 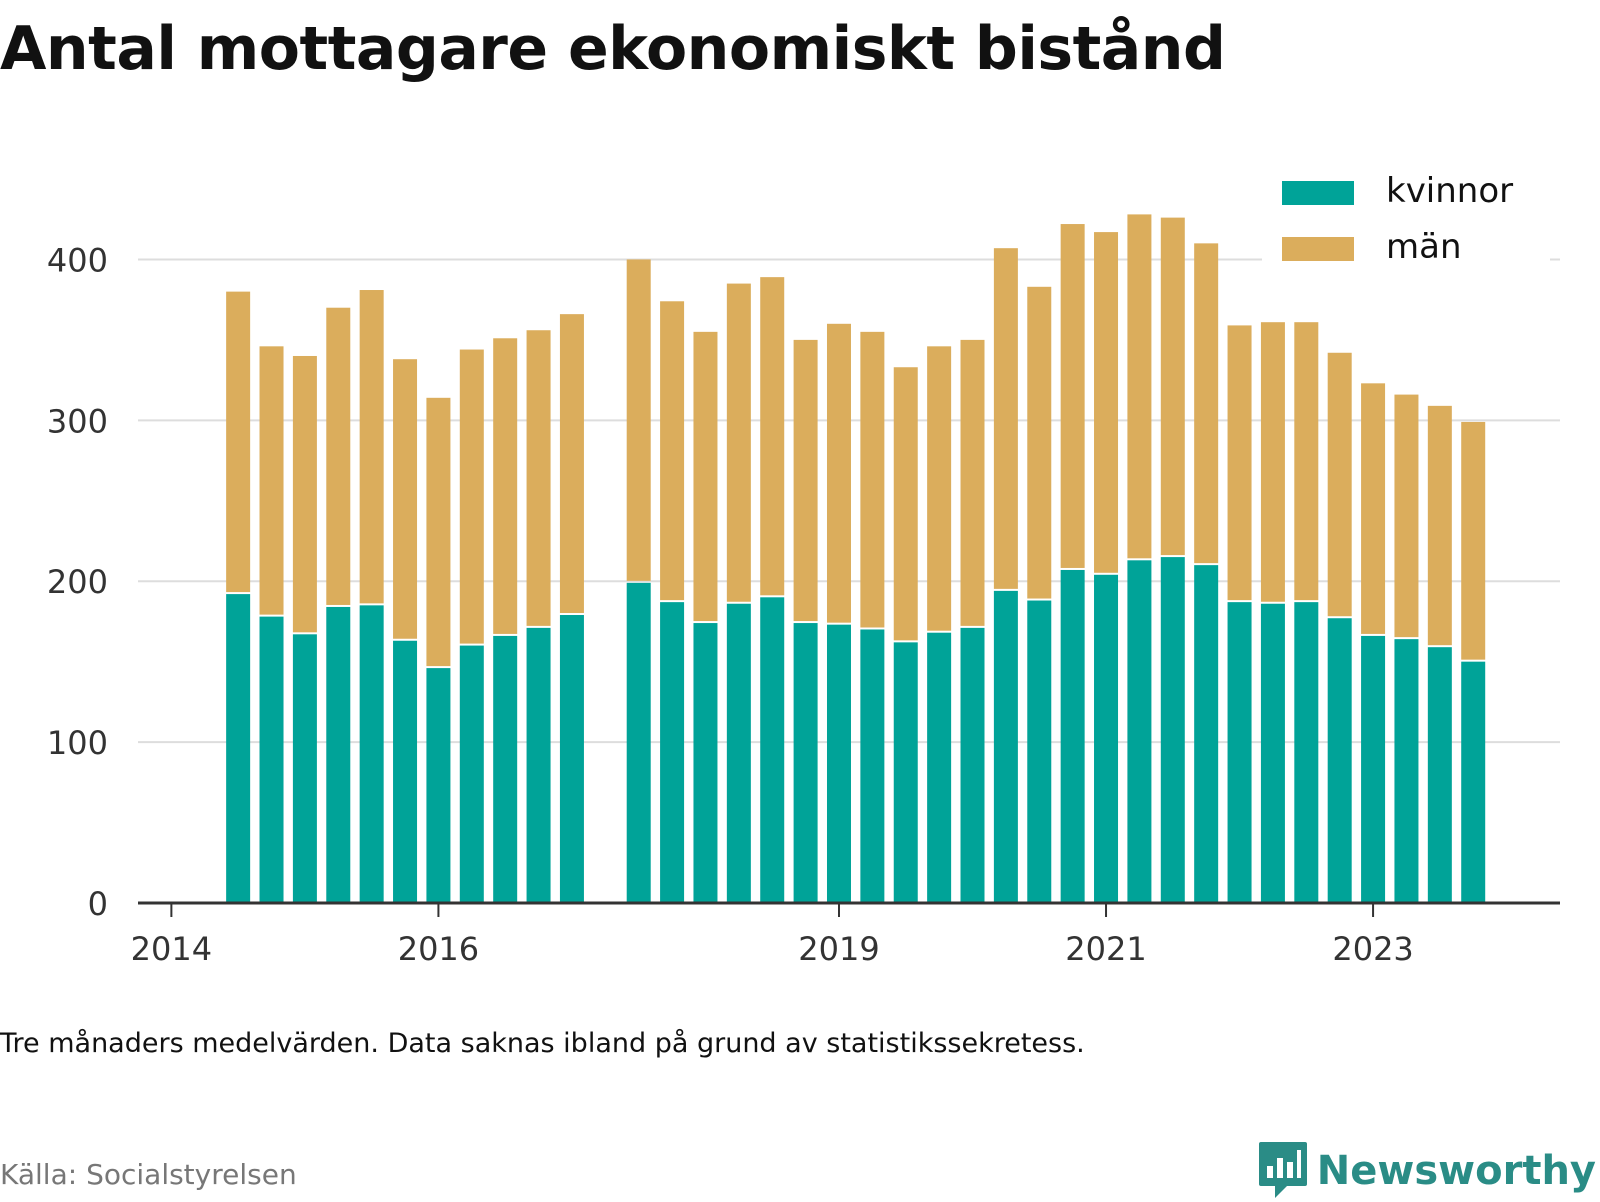 What do you see at coordinates (1456, 1171) in the screenshot?
I see `brand-name: Newsworthy` at bounding box center [1456, 1171].